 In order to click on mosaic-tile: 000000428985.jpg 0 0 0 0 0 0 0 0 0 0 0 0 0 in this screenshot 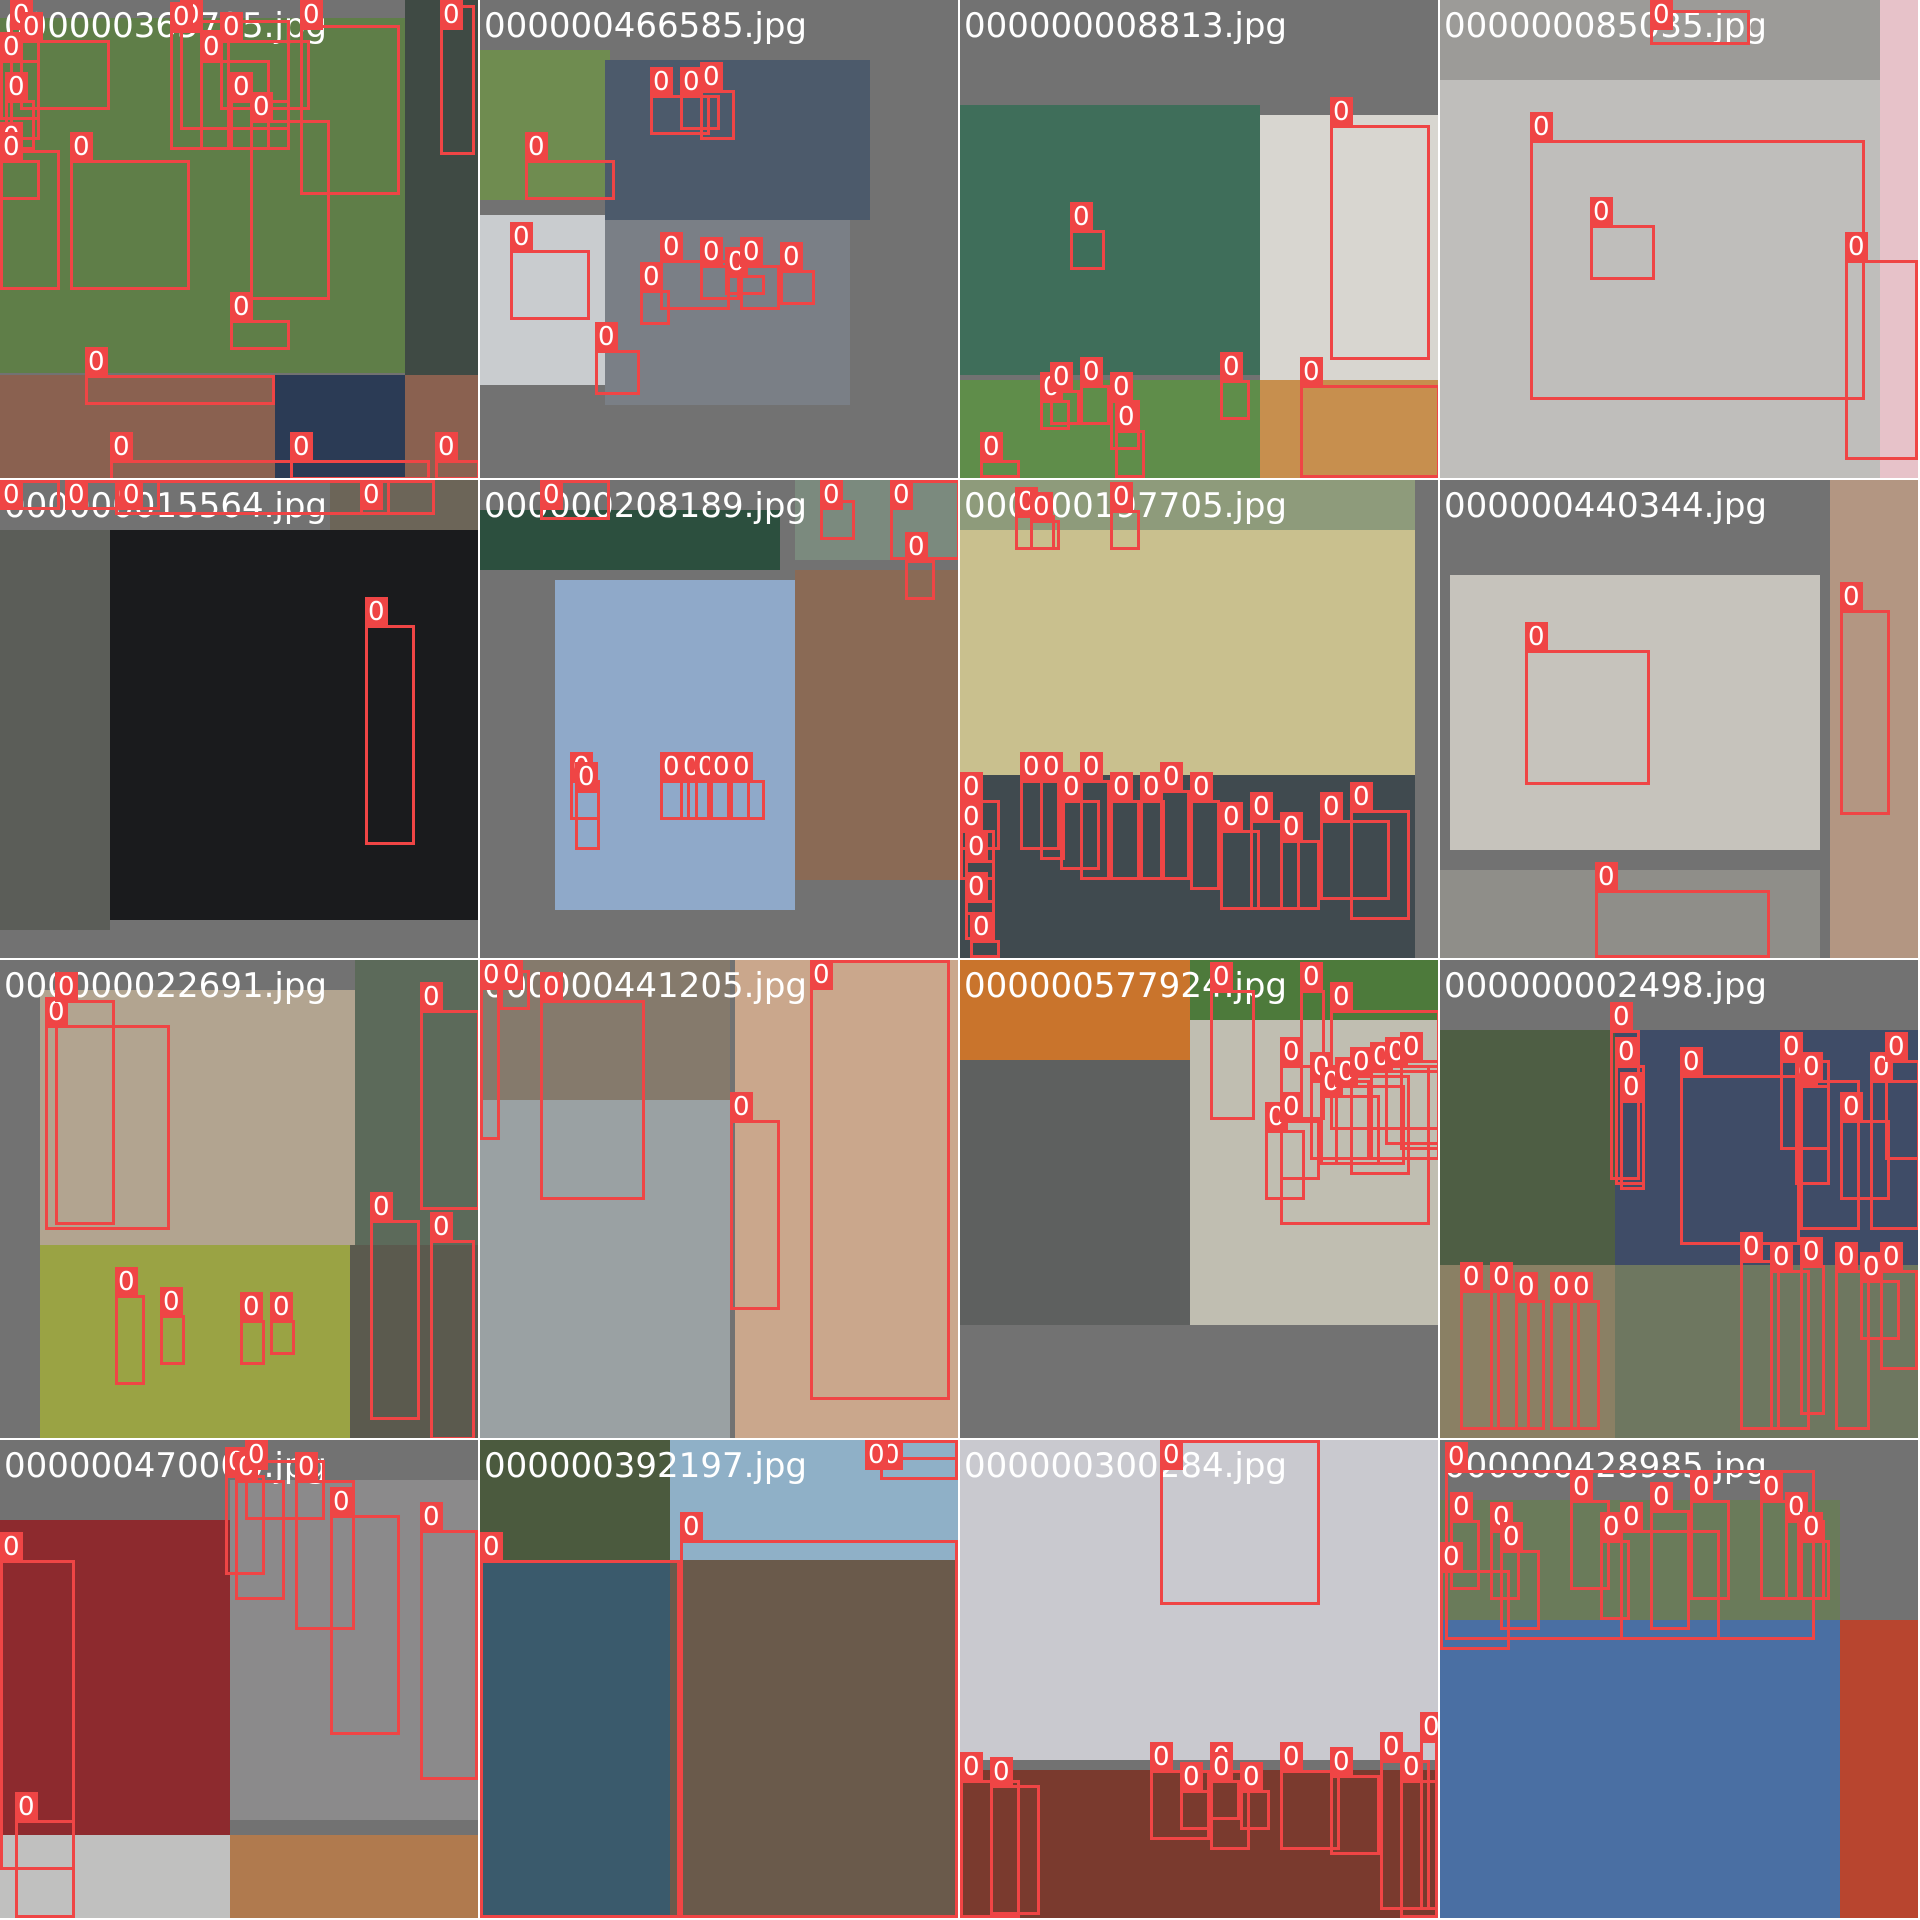, I will do `click(1679, 1679)`.